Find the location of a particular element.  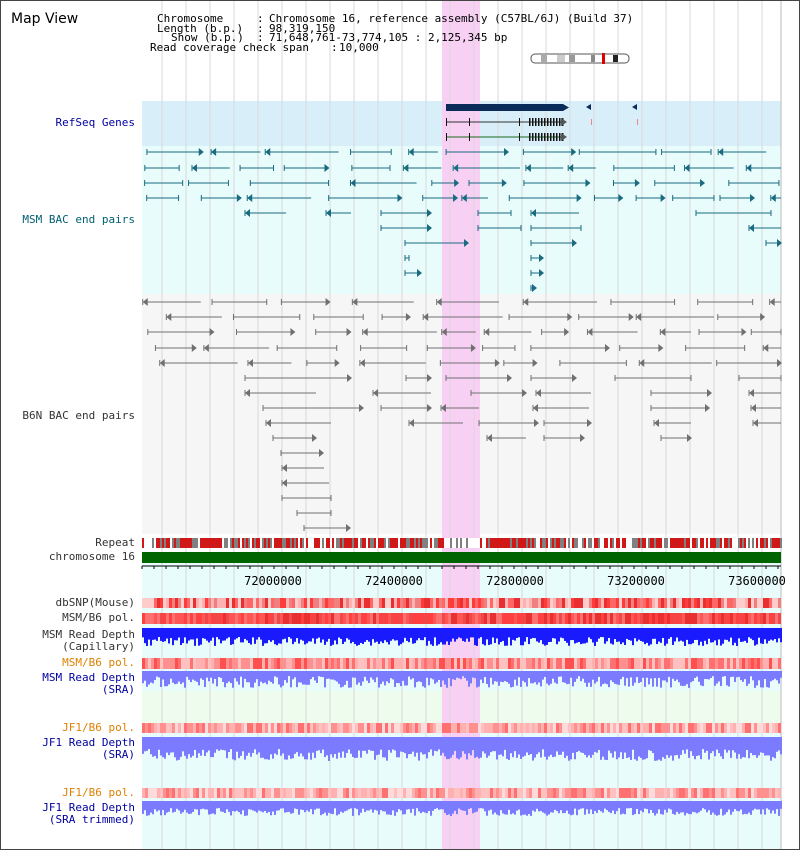

dbsnp-label: dbSNP(Mouse) is located at coordinates (95, 602).